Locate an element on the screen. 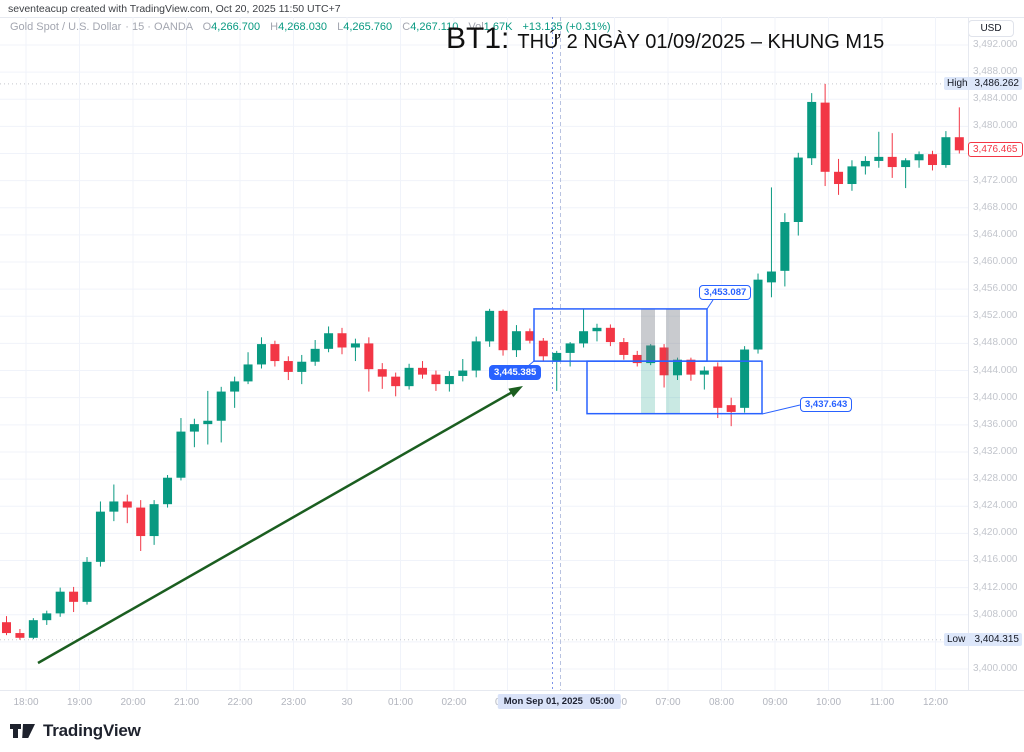 This screenshot has height=752, width=1024. trend-arrow-head is located at coordinates (515, 392).